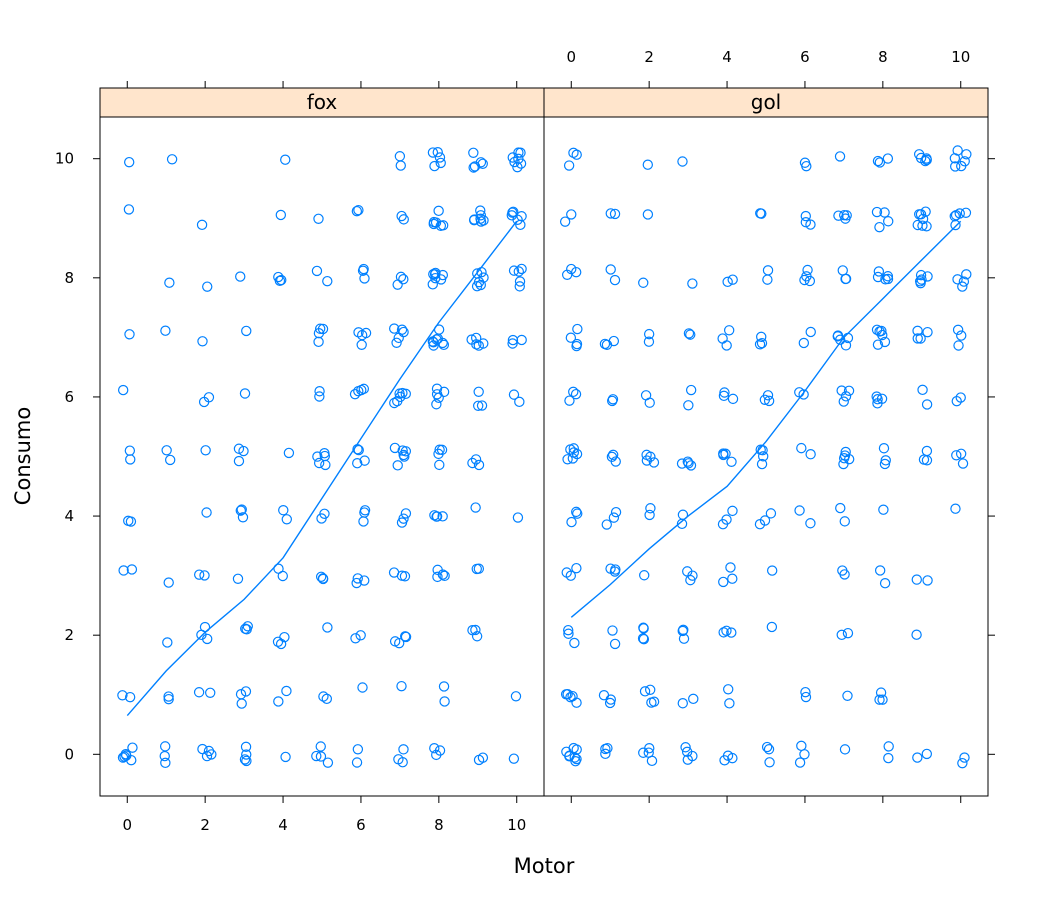 This screenshot has height=900, width=1050. I want to click on strip-fox, so click(322, 102).